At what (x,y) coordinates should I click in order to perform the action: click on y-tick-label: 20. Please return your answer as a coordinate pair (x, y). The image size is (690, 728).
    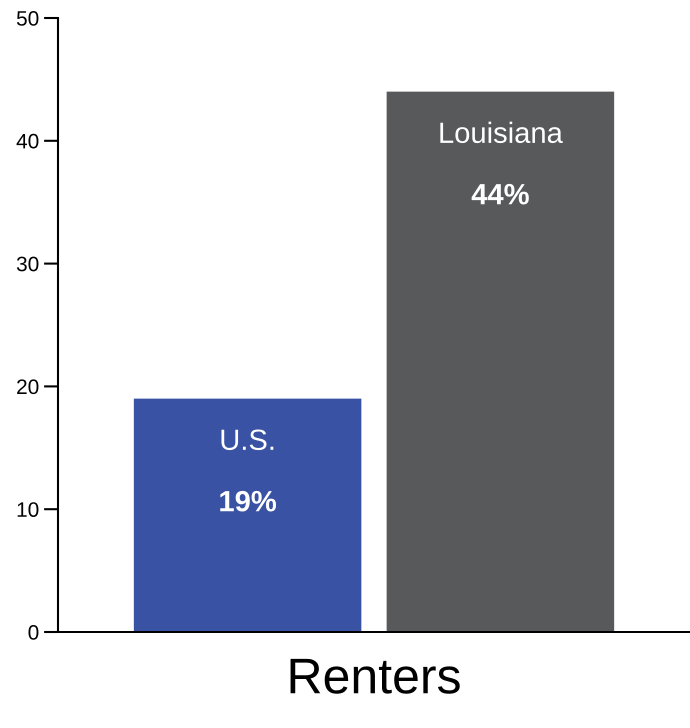
    Looking at the image, I should click on (27, 386).